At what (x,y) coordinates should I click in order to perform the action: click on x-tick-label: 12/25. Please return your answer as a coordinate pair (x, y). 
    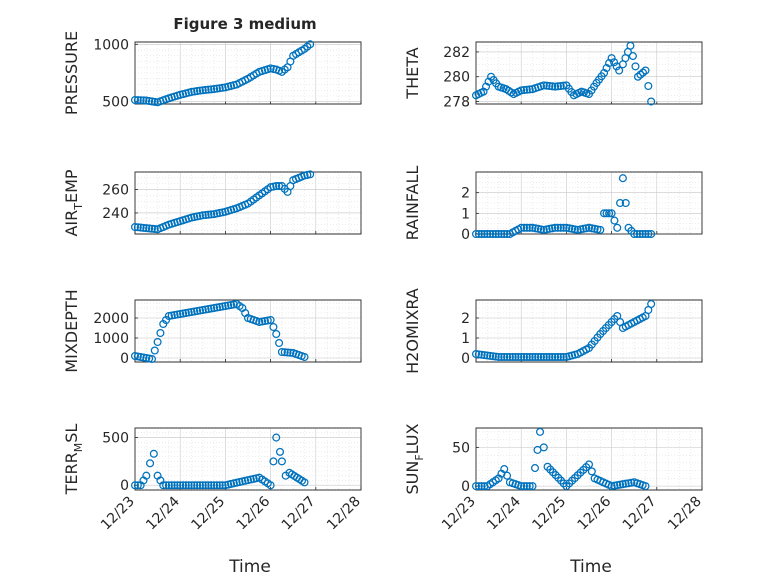
    Looking at the image, I should click on (549, 514).